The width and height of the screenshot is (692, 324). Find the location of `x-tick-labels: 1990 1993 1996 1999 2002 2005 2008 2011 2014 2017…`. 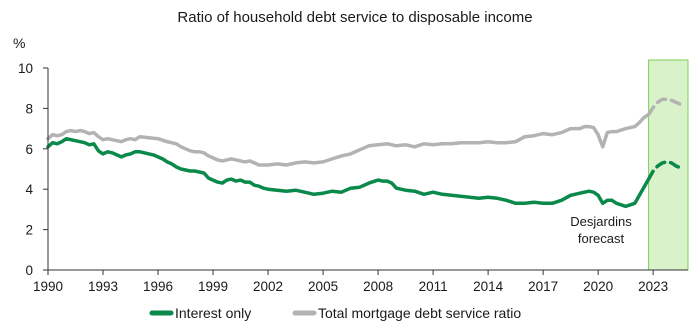

x-tick-labels: 1990 1993 1996 1999 2002 2005 2008 2011 2014 2017… is located at coordinates (350, 286).